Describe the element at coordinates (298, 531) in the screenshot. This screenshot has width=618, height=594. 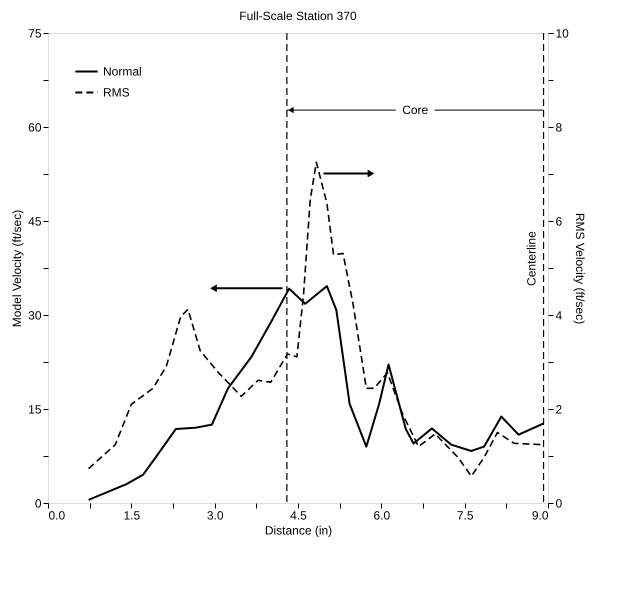
I see `x-axis-title: Distance (in)` at that location.